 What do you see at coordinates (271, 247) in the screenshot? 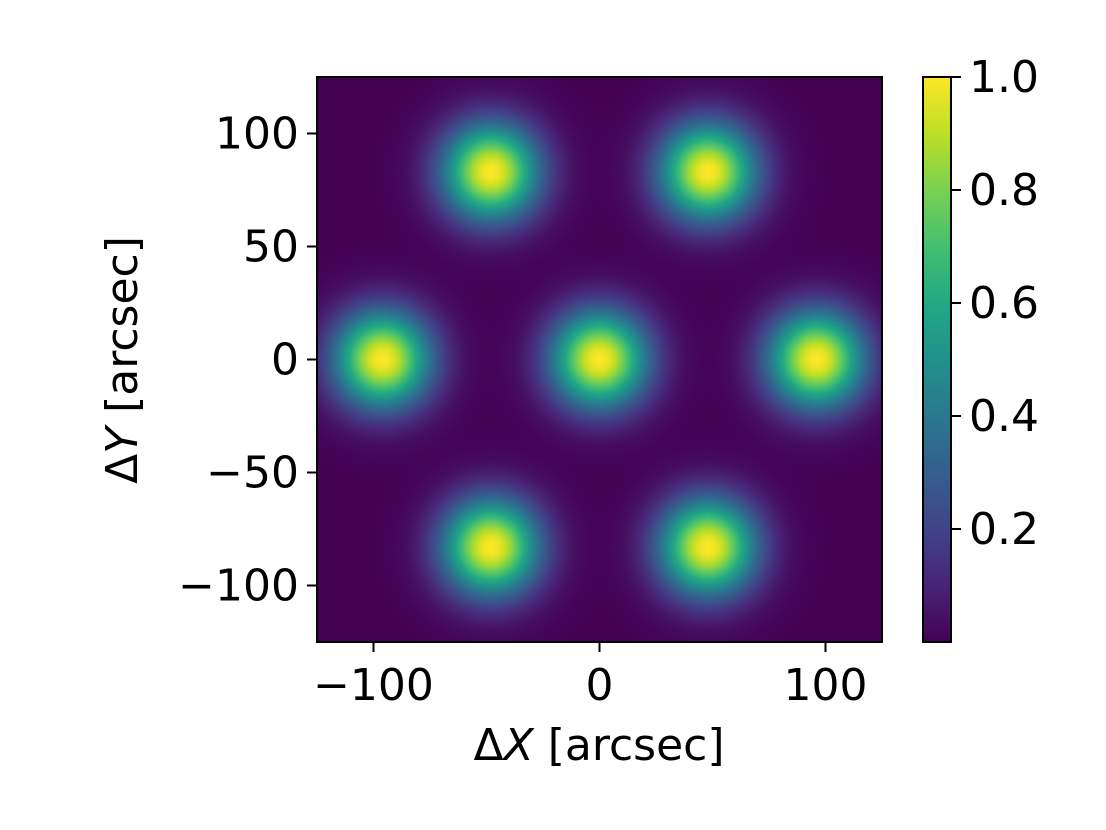
I see `y-tick-label: 50` at bounding box center [271, 247].